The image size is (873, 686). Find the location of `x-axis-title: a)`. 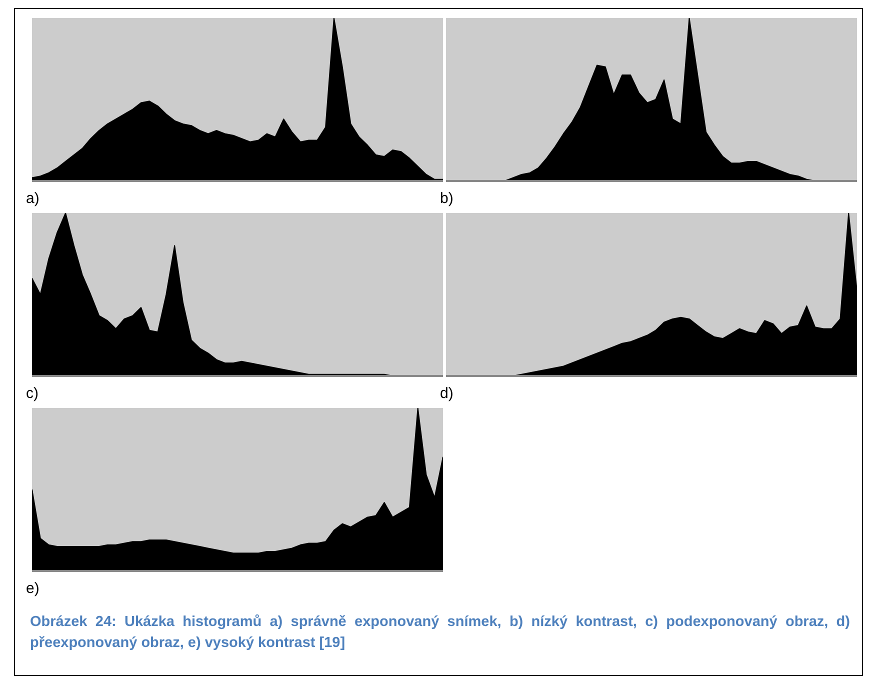

x-axis-title: a) is located at coordinates (33, 198).